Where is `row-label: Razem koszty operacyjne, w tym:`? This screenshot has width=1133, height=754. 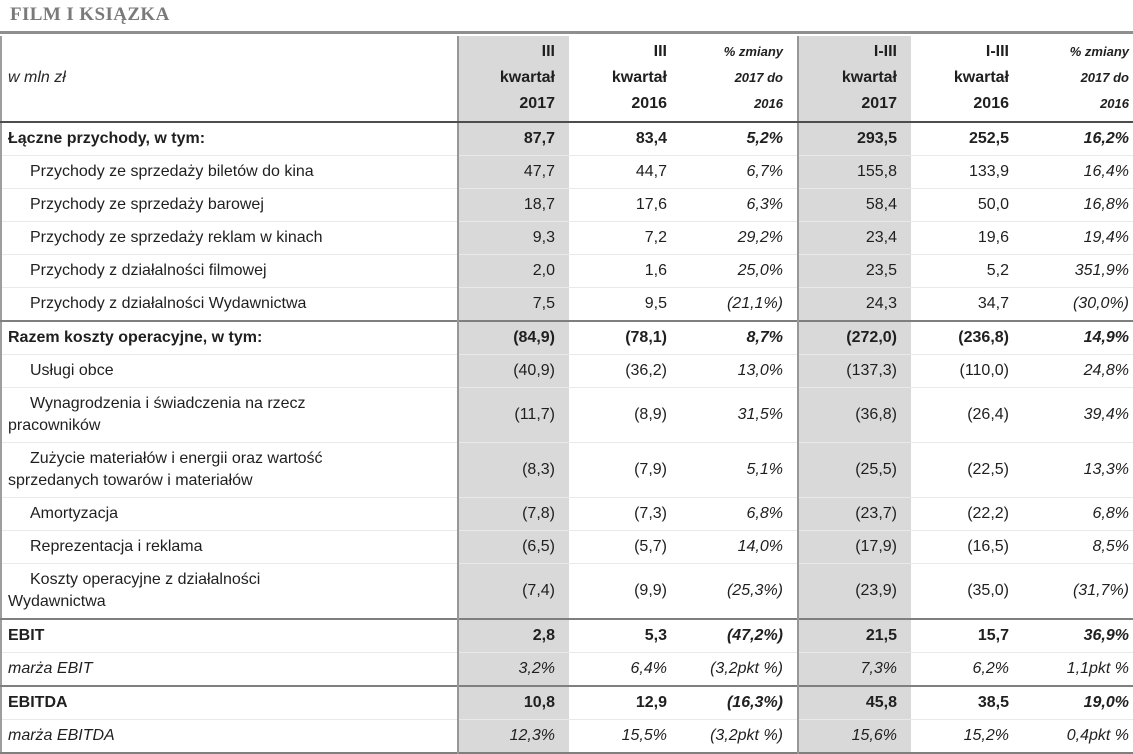 row-label: Razem koszty operacyjne, w tym: is located at coordinates (229, 337).